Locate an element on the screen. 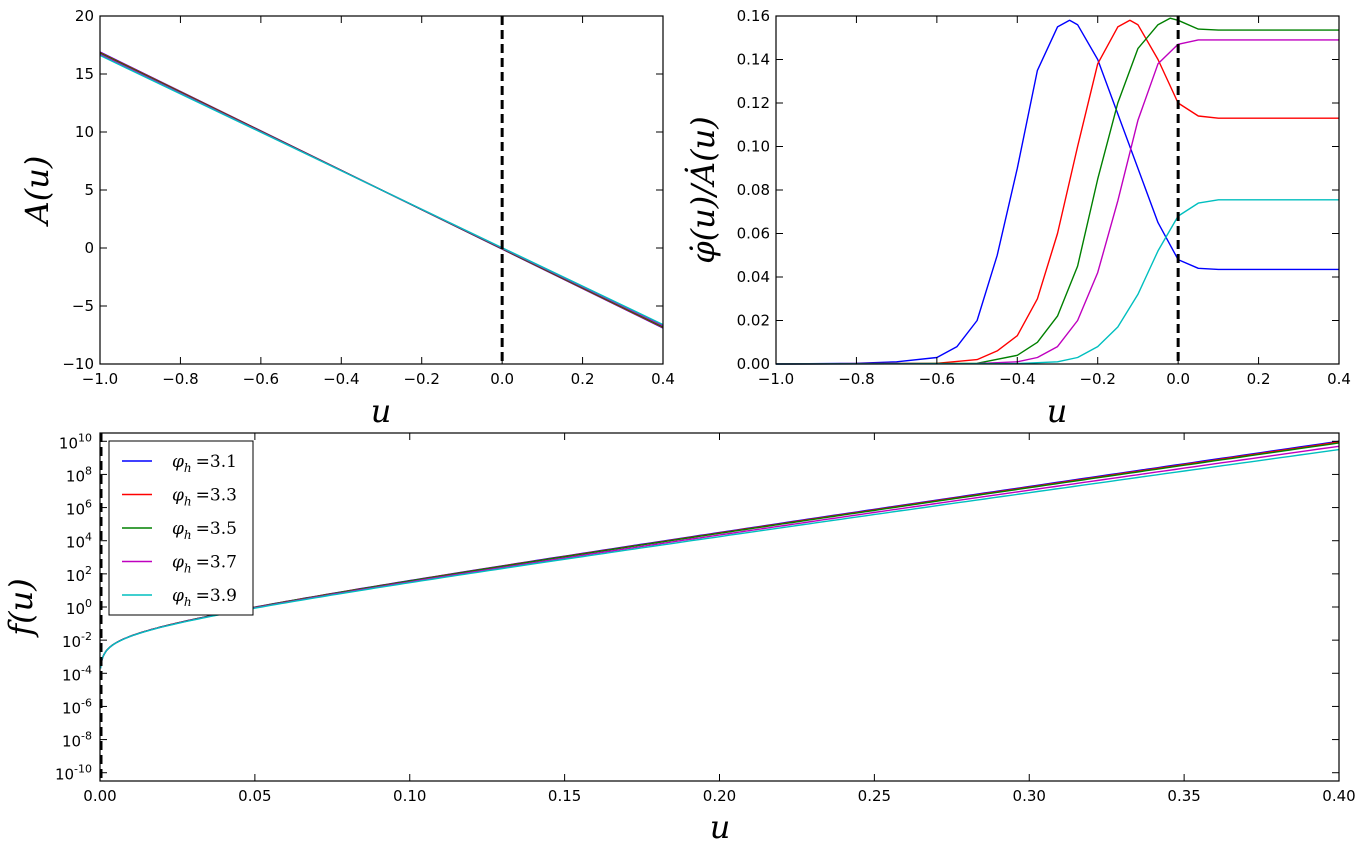  y-tick-label: 10⁸ is located at coordinates (79, 474).